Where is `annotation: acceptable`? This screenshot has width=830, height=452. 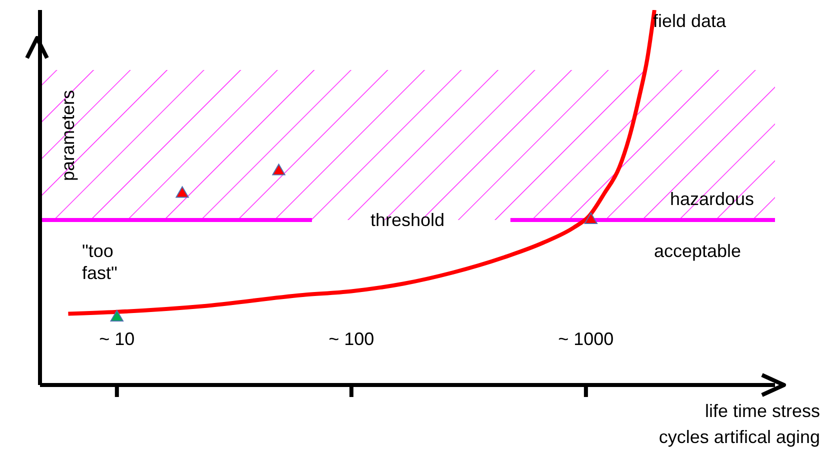 annotation: acceptable is located at coordinates (698, 251).